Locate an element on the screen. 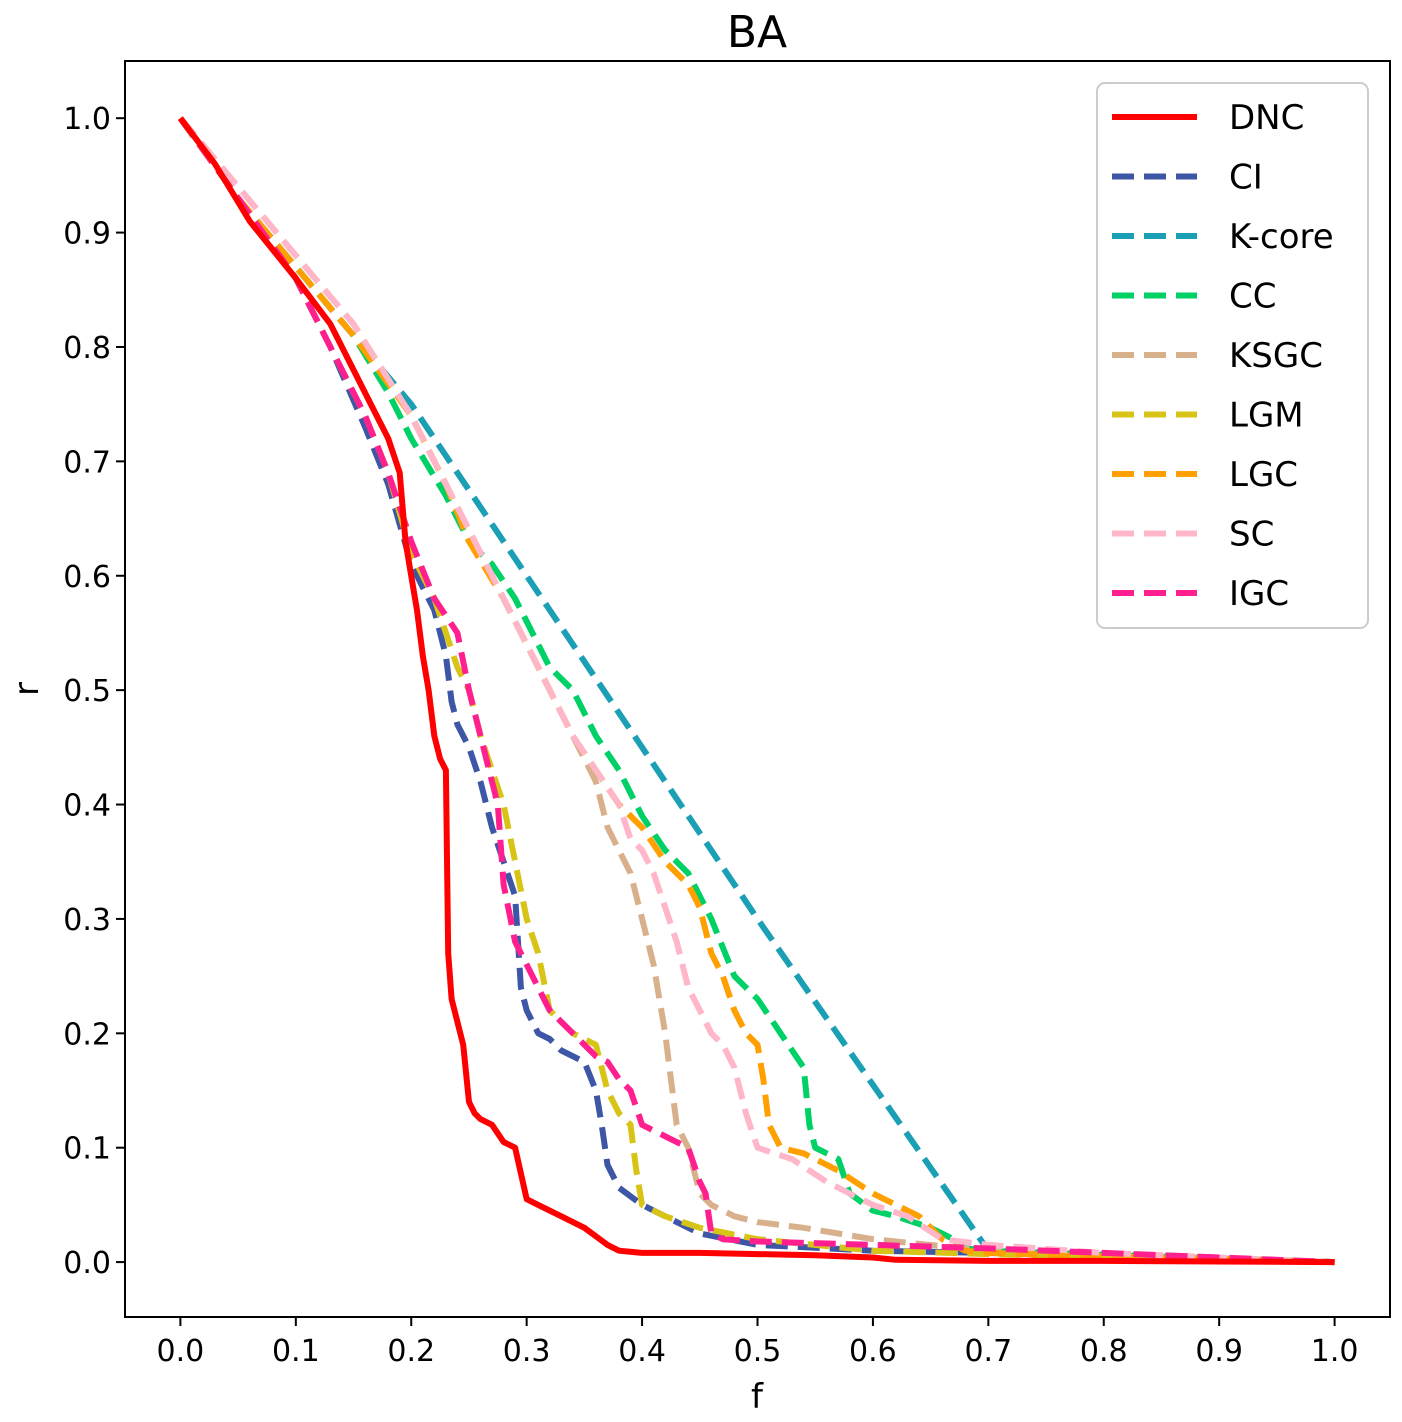  legend-label: K-core is located at coordinates (1281, 237).